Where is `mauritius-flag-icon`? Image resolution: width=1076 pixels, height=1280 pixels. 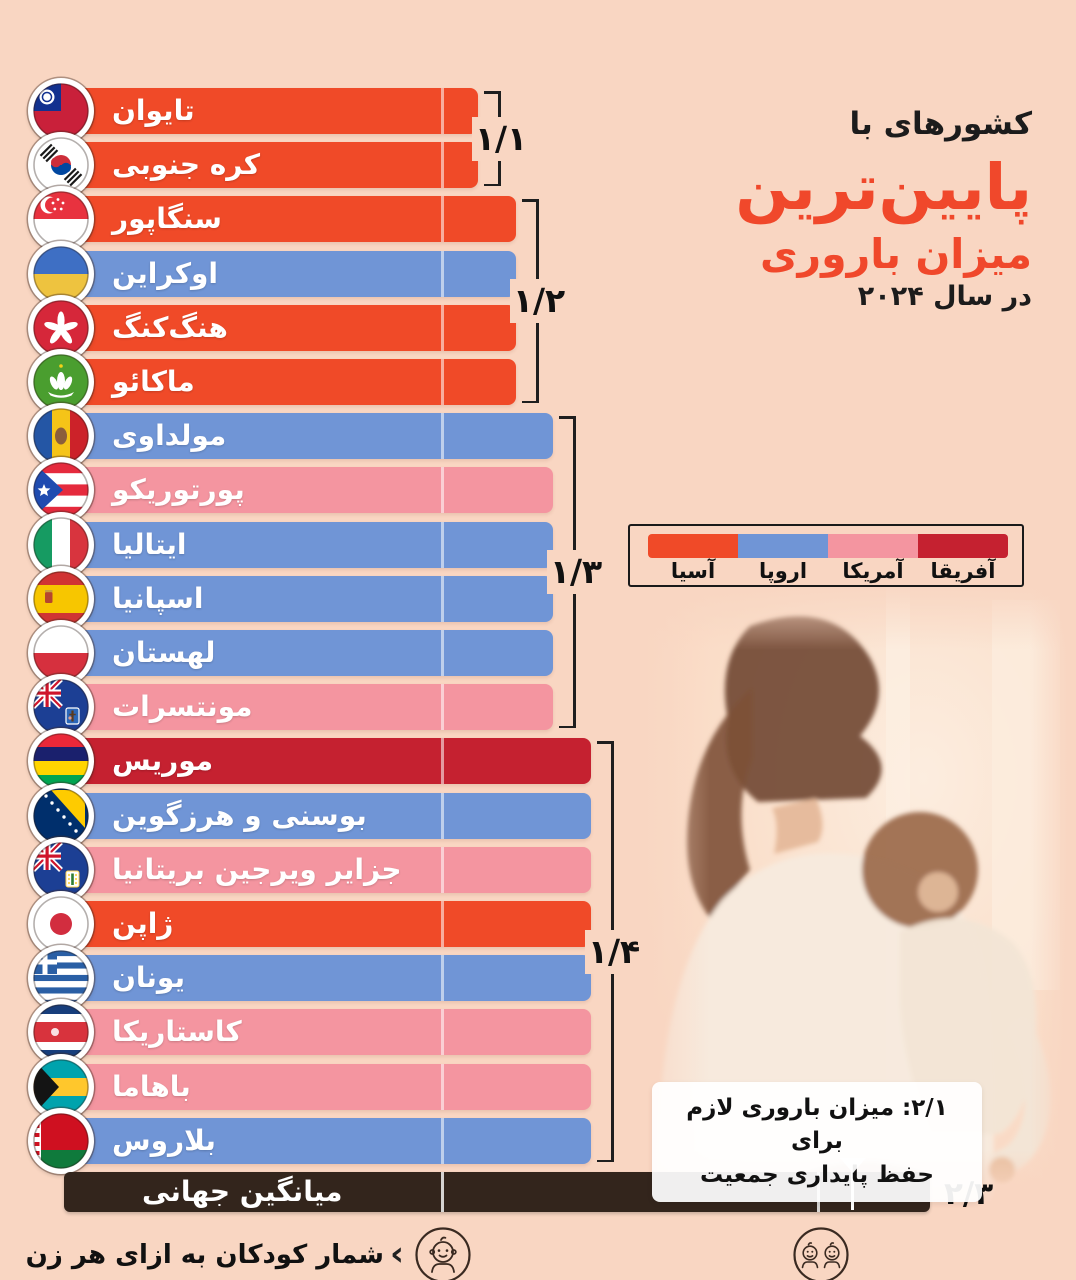 mauritius-flag-icon is located at coordinates (61, 761).